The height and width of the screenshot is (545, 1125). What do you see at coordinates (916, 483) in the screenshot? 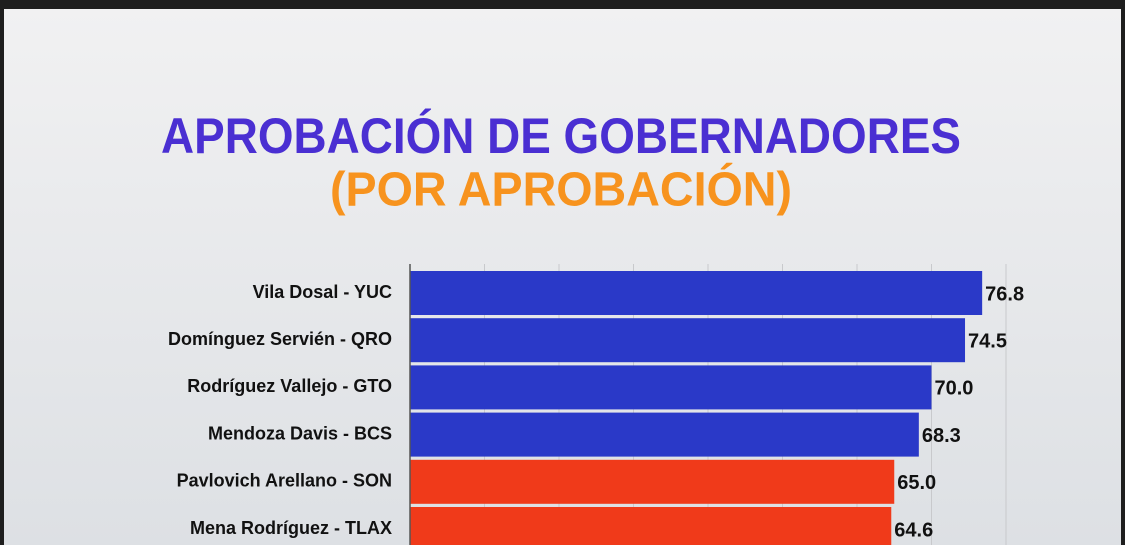
I see `value-label: 65.0` at bounding box center [916, 483].